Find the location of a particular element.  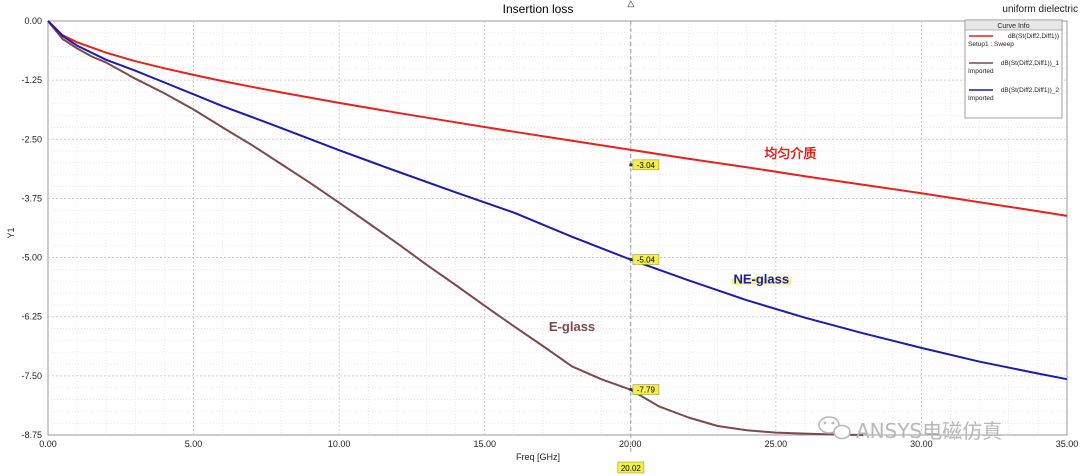

series-annotation: NE-glass is located at coordinates (761, 279).